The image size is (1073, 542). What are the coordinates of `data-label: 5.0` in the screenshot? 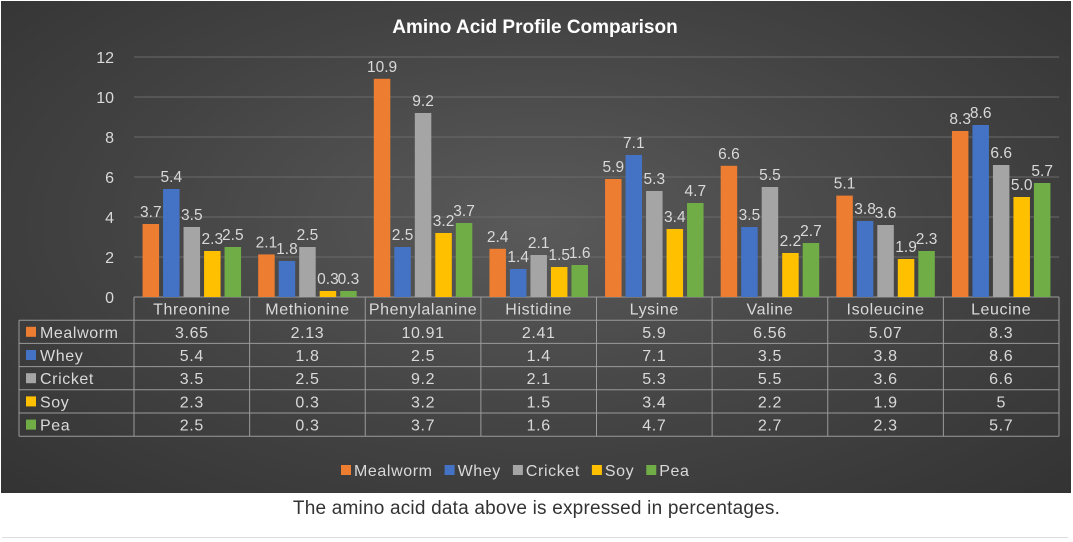 It's located at (1022, 185).